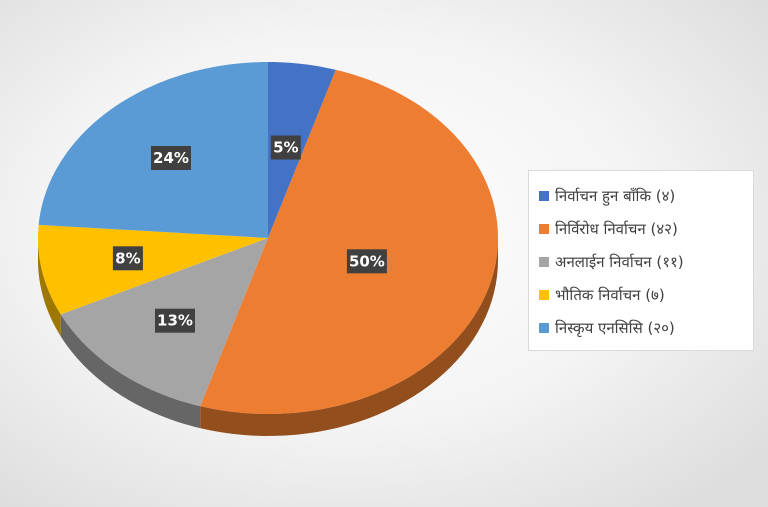 The height and width of the screenshot is (507, 768). I want to click on legend-item: निर्वाचन हुन बाँकि (४), so click(641, 195).